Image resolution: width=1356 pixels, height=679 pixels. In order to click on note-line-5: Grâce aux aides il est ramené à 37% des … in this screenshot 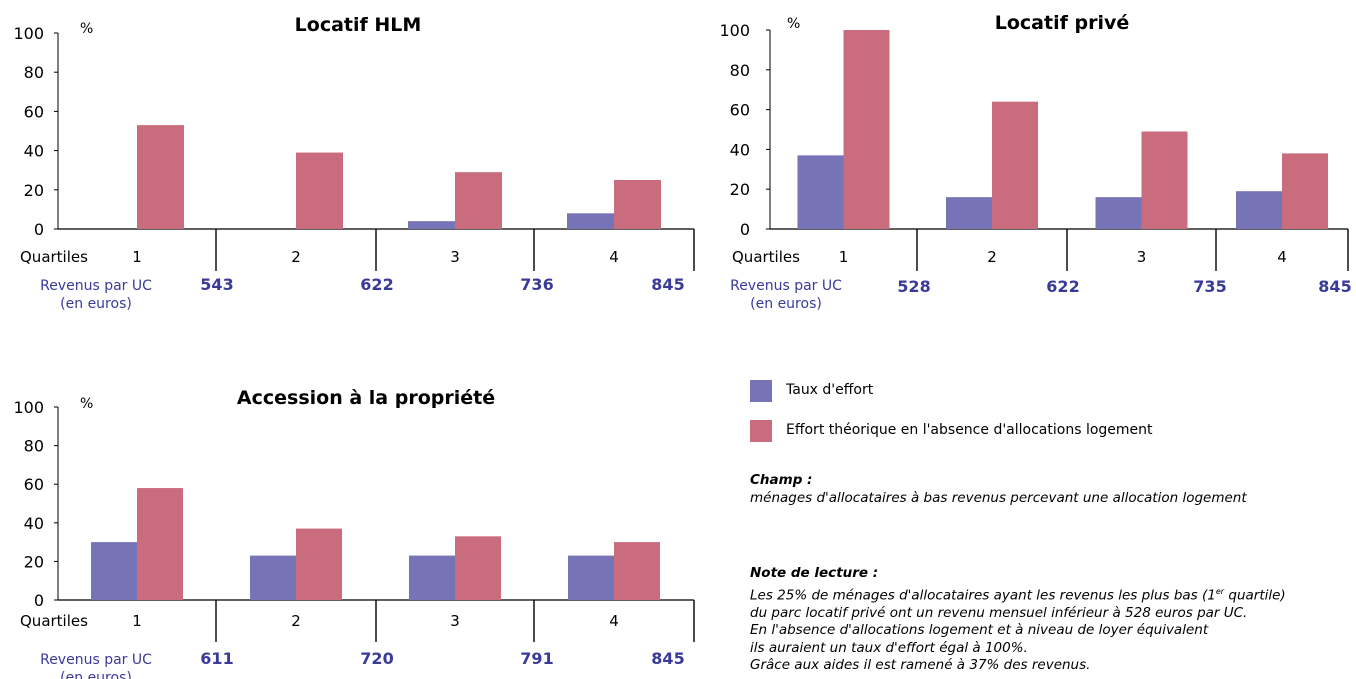, I will do `click(920, 665)`.